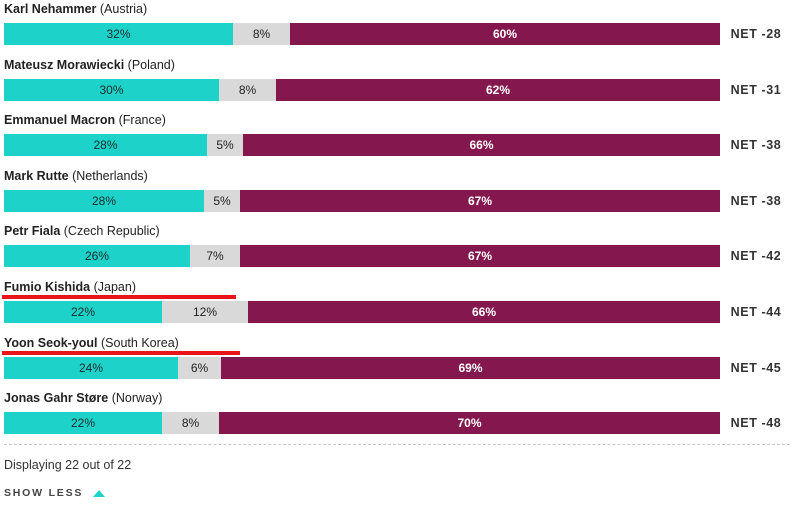 The image size is (794, 508). I want to click on leader-country: (Poland), so click(151, 64).